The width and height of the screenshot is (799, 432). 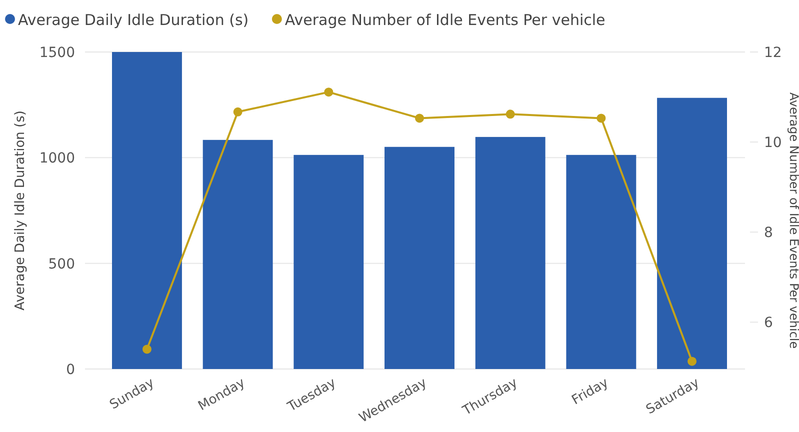 What do you see at coordinates (57, 53) in the screenshot?
I see `y-tick-label: 1500` at bounding box center [57, 53].